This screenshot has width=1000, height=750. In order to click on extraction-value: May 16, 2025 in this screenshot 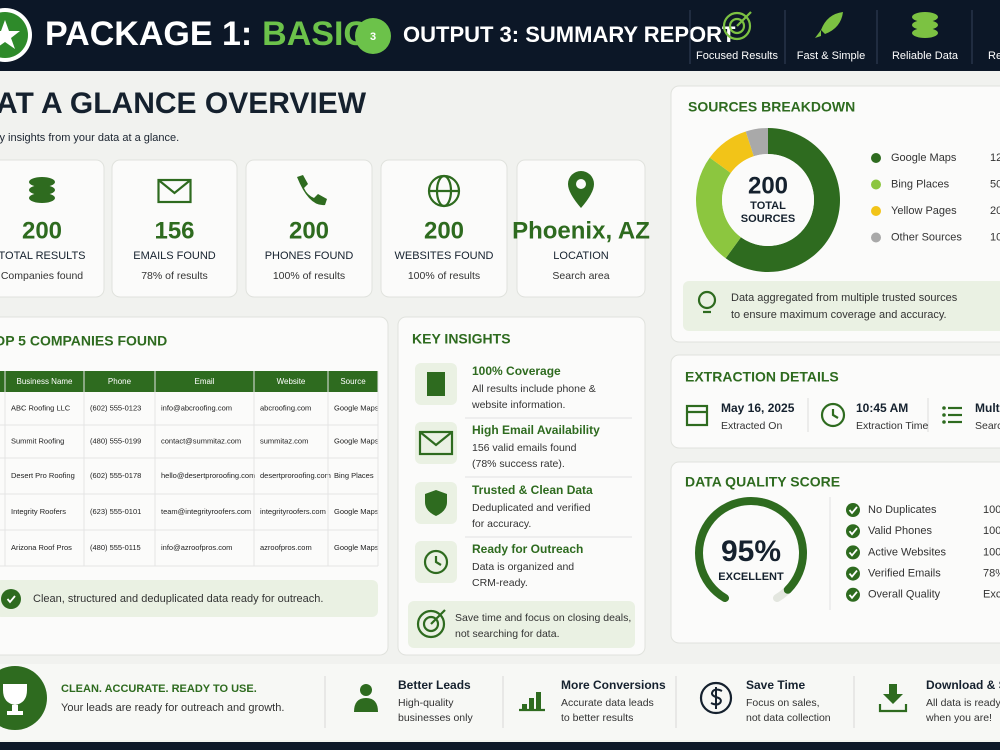, I will do `click(758, 408)`.